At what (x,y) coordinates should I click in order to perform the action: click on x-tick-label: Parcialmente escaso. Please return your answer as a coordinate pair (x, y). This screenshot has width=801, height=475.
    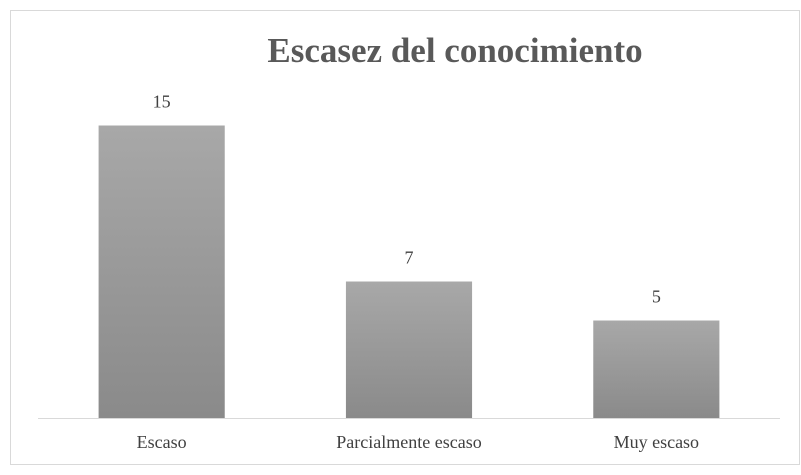
    Looking at the image, I should click on (408, 442).